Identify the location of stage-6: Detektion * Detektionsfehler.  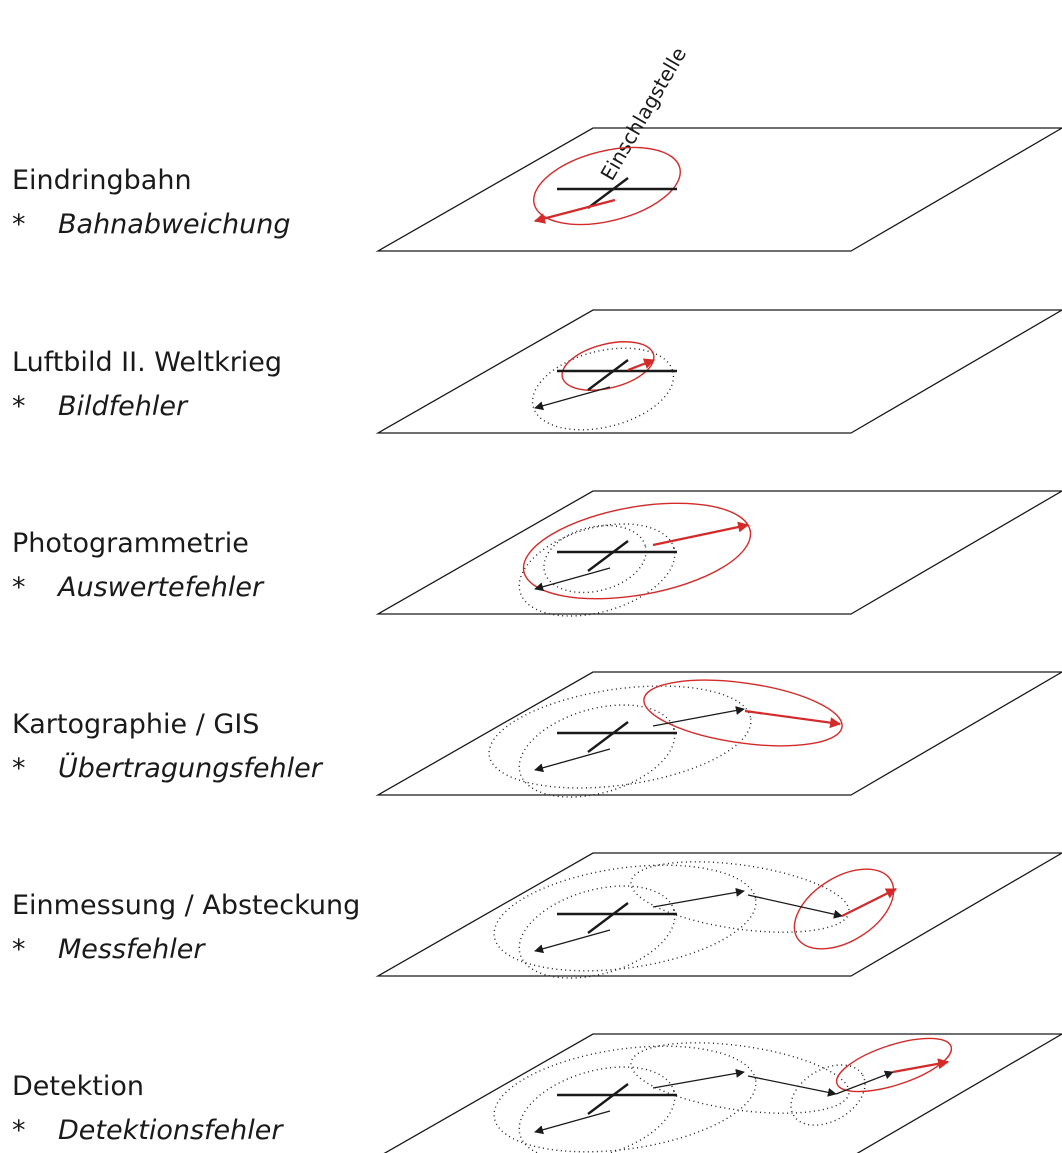
(537, 1093).